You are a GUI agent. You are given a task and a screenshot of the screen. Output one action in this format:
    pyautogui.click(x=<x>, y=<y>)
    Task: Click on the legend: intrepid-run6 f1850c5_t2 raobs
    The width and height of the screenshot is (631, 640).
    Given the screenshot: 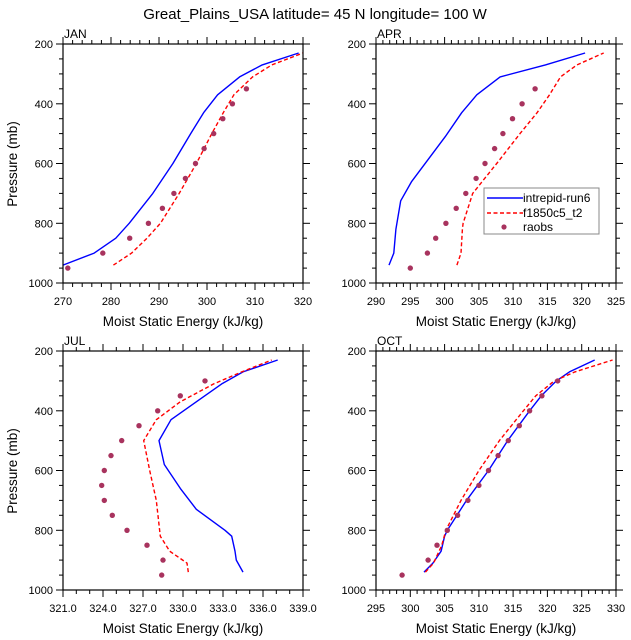 What is the action you would take?
    pyautogui.click(x=541, y=211)
    